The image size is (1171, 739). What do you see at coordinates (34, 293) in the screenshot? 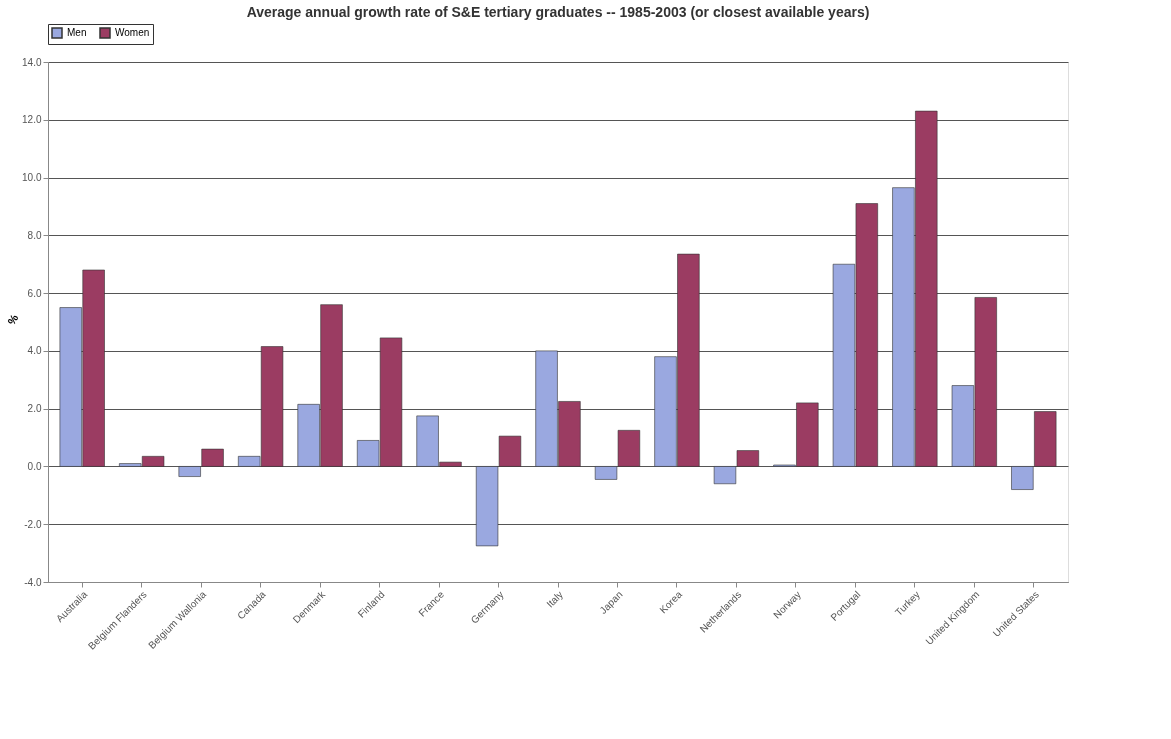
I see `y-tick-label: 6.0` at bounding box center [34, 293].